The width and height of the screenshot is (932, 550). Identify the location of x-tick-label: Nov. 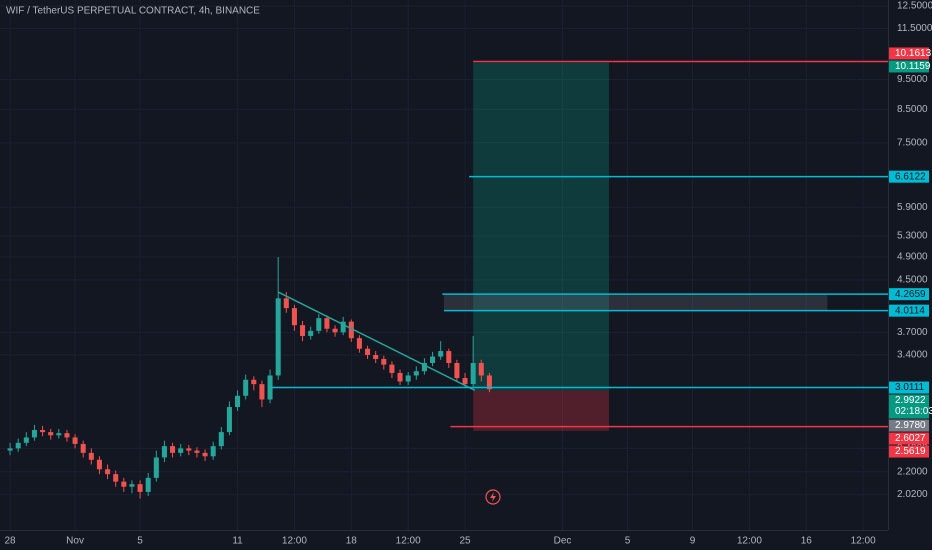
(75, 541).